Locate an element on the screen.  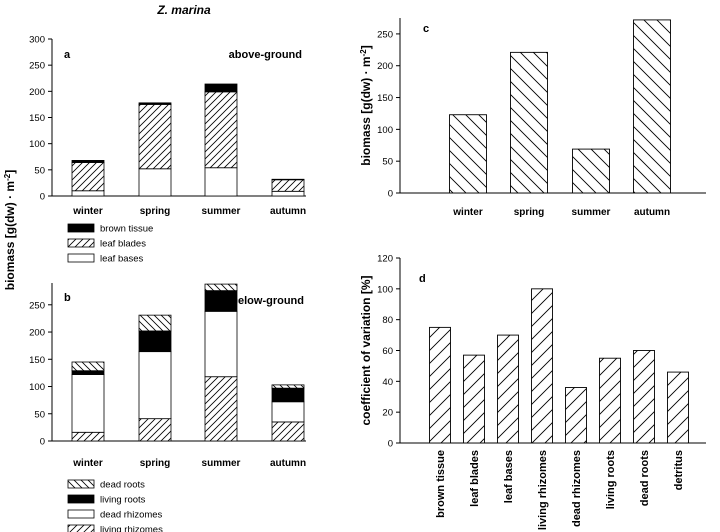
y-axis-label-end: ] is located at coordinates (366, 47).